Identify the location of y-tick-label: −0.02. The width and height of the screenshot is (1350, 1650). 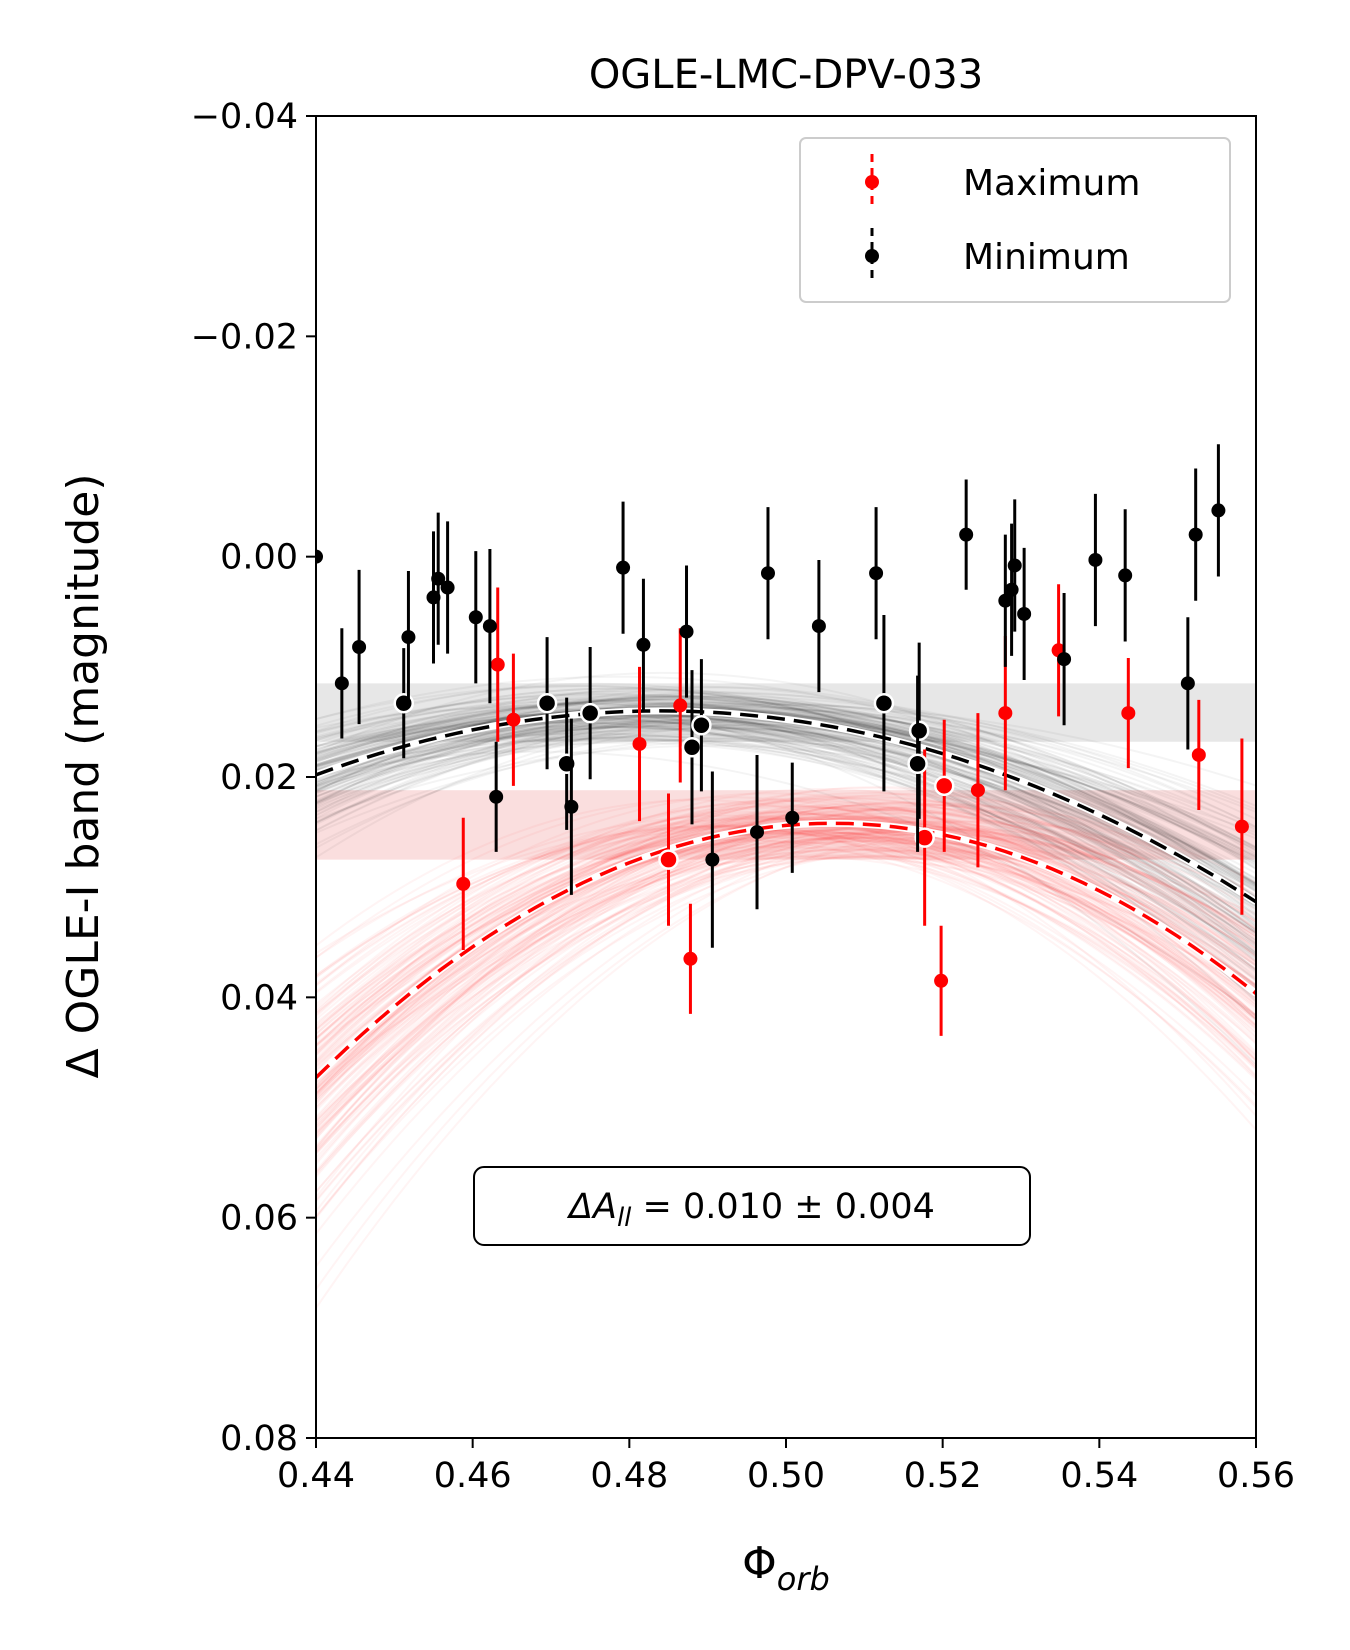
(244, 337).